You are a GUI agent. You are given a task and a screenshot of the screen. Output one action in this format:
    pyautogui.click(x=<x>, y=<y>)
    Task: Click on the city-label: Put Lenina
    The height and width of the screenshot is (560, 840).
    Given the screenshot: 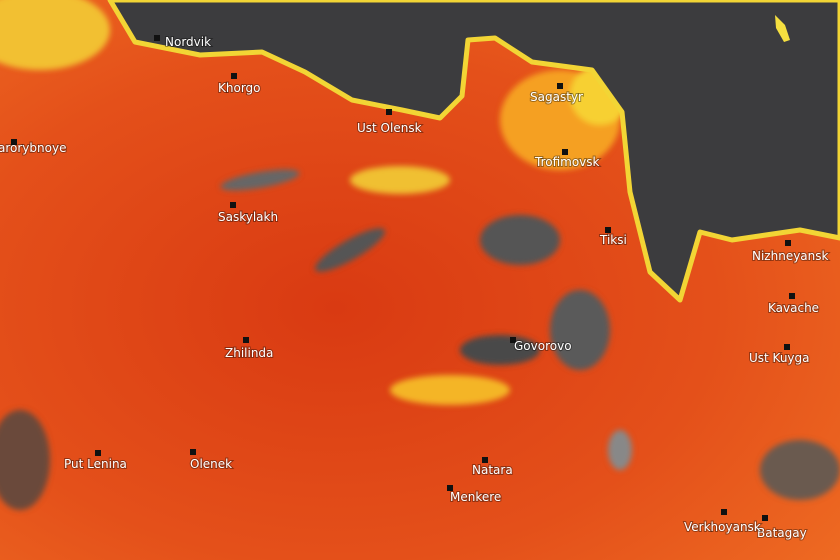 What is the action you would take?
    pyautogui.click(x=95, y=464)
    